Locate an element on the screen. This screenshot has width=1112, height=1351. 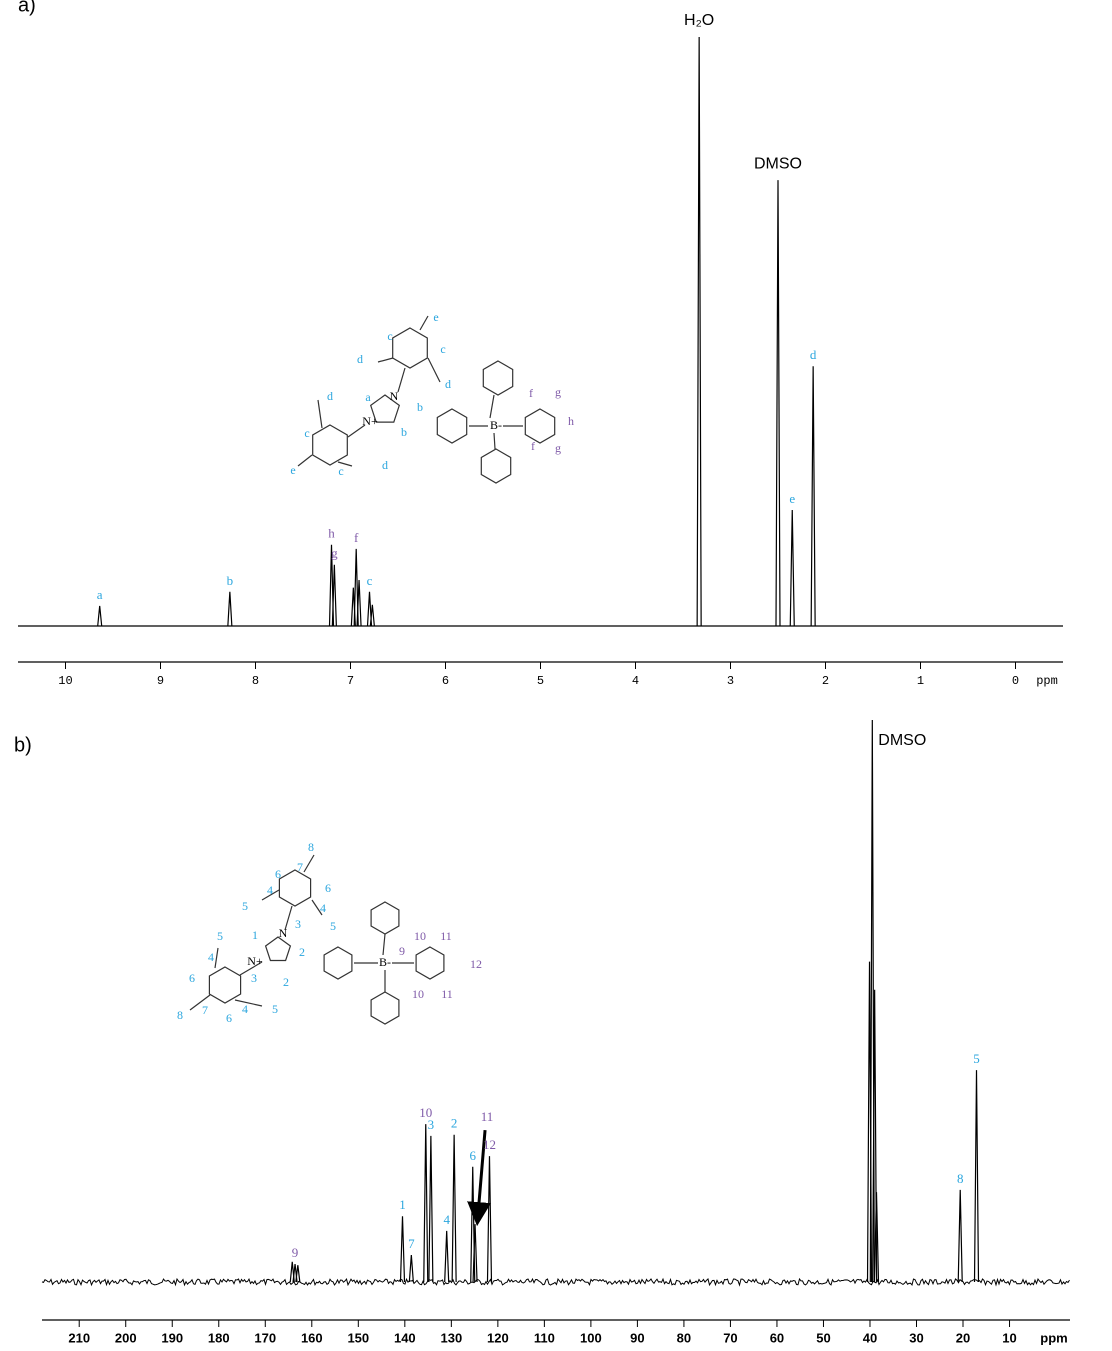
x-tick-label: 210 is located at coordinates (79, 1337).